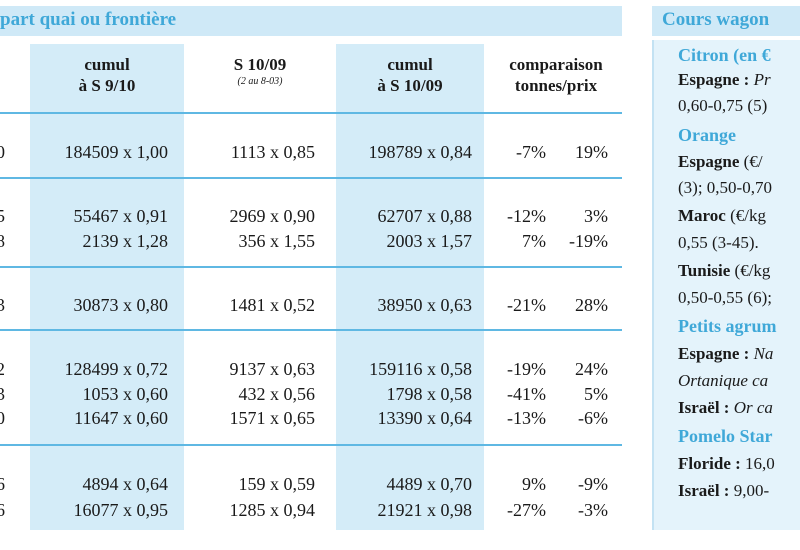 The height and width of the screenshot is (550, 800). What do you see at coordinates (410, 75) in the screenshot?
I see `column-header-cumul-current: cumul à S 10/09` at bounding box center [410, 75].